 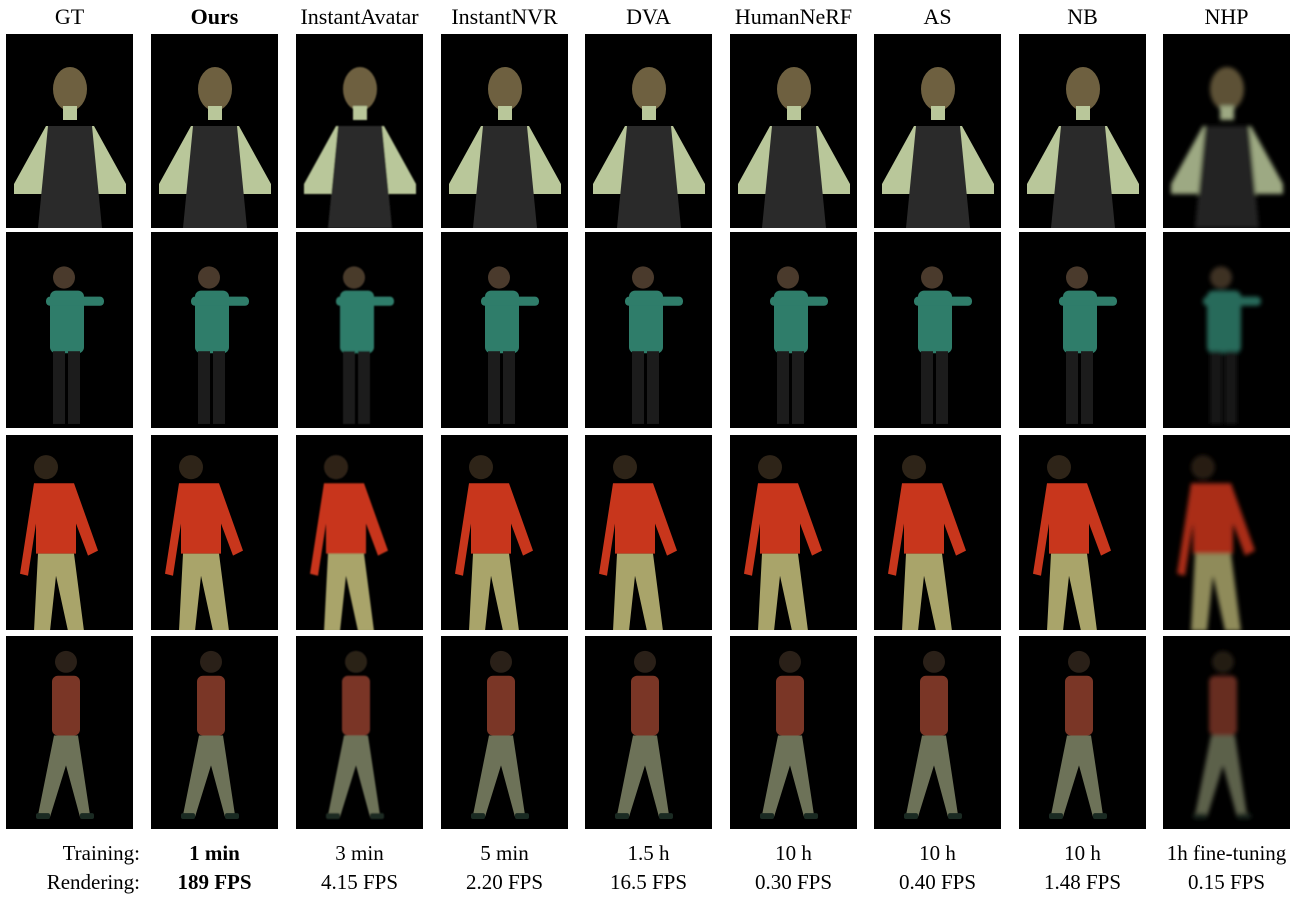 I want to click on column-header-gt: GT, so click(x=69, y=16).